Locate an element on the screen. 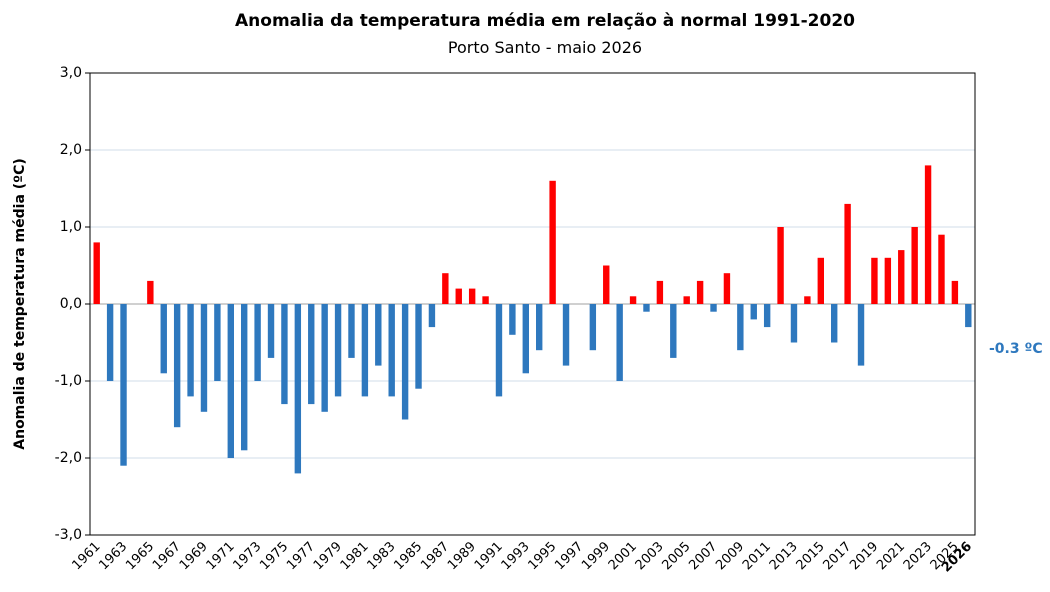 Image resolution: width=1050 pixels, height=592 pixels. chart-subtitle: Porto Santo - maio 2026 is located at coordinates (545, 47).